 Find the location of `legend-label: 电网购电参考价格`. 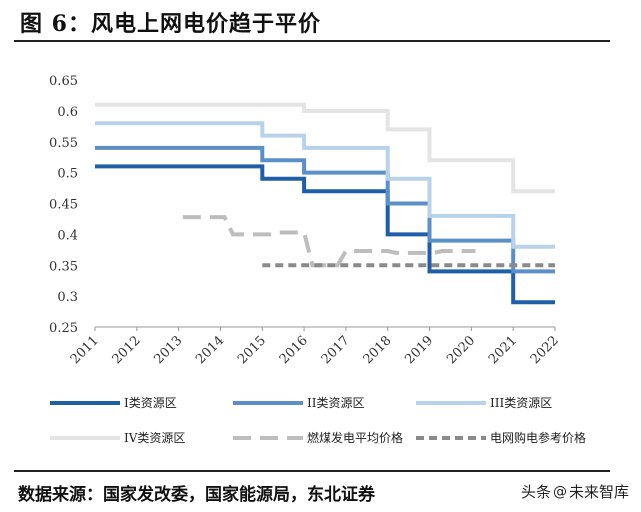

legend-label: 电网购电参考价格 is located at coordinates (538, 437).